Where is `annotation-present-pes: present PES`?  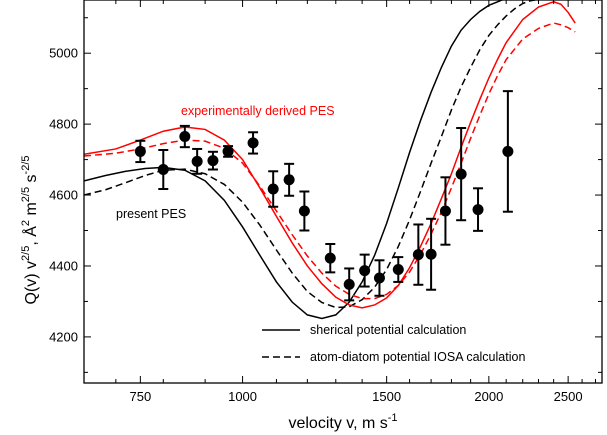 annotation-present-pes: present PES is located at coordinates (151, 214).